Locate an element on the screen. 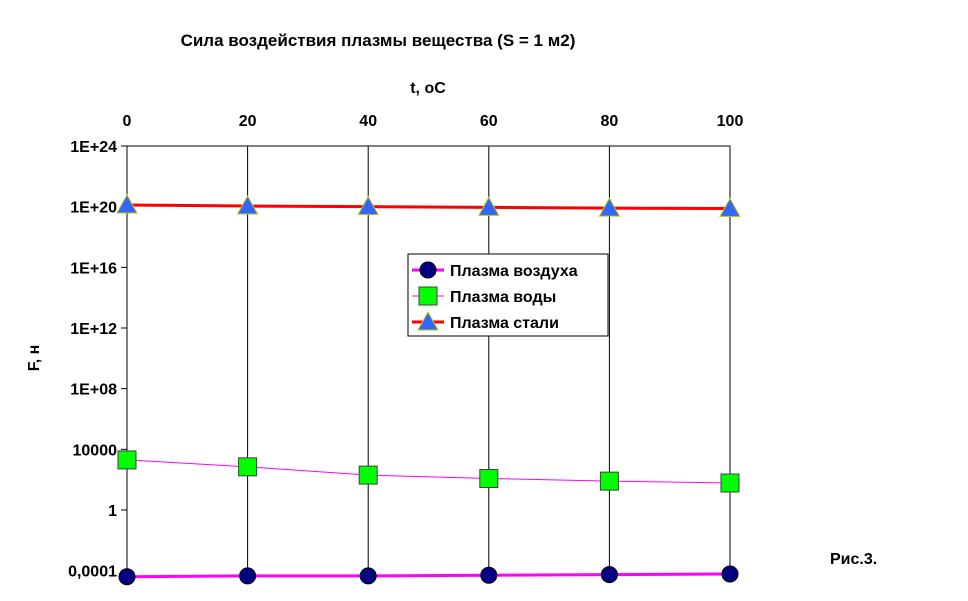  legend-item: Плазма стали is located at coordinates (485, 321).